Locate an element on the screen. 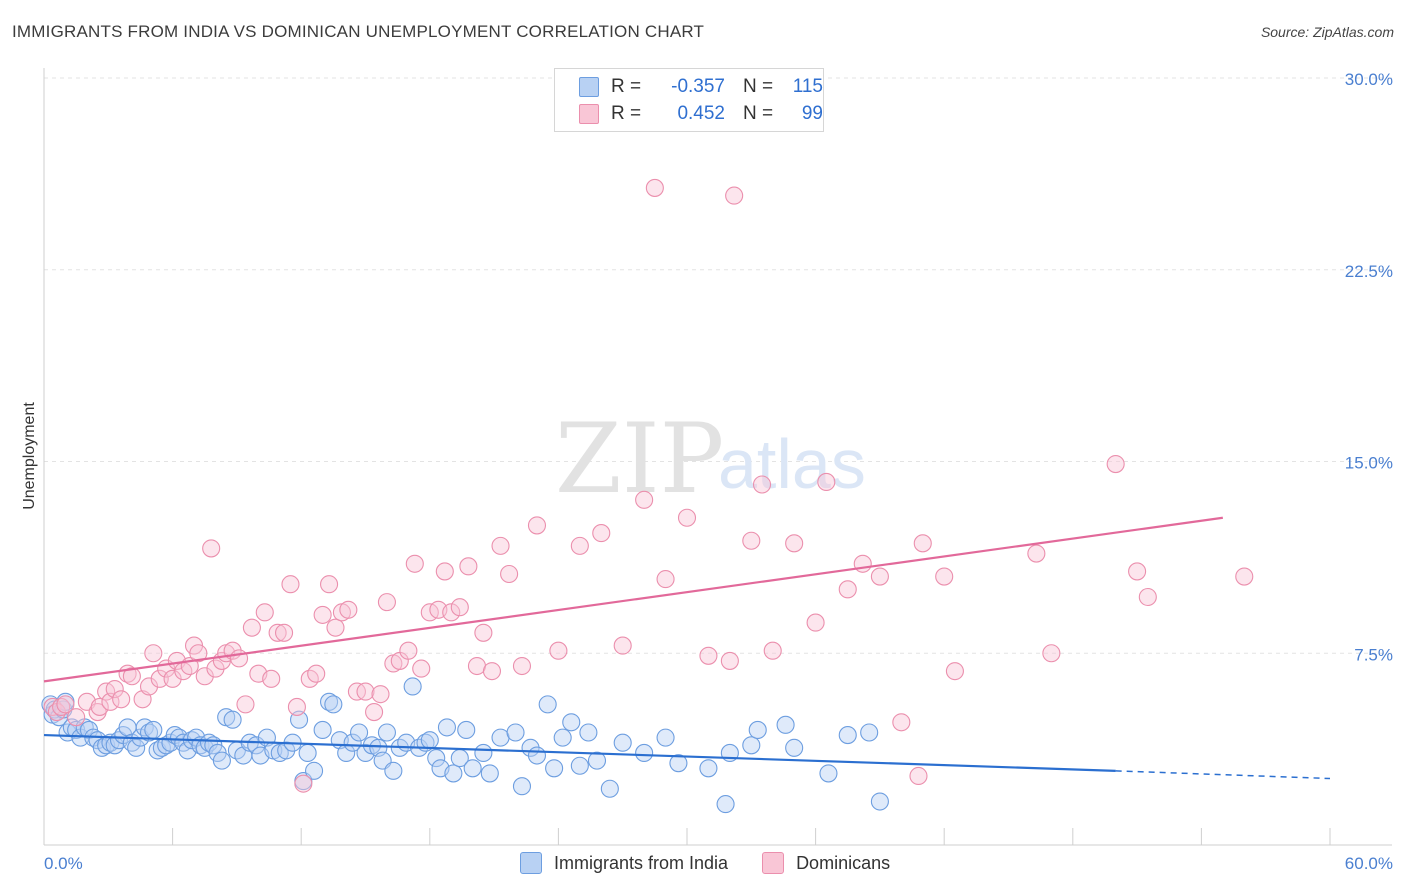 This screenshot has height=892, width=1406. dominicans-swatch-icon is located at coordinates (589, 114).